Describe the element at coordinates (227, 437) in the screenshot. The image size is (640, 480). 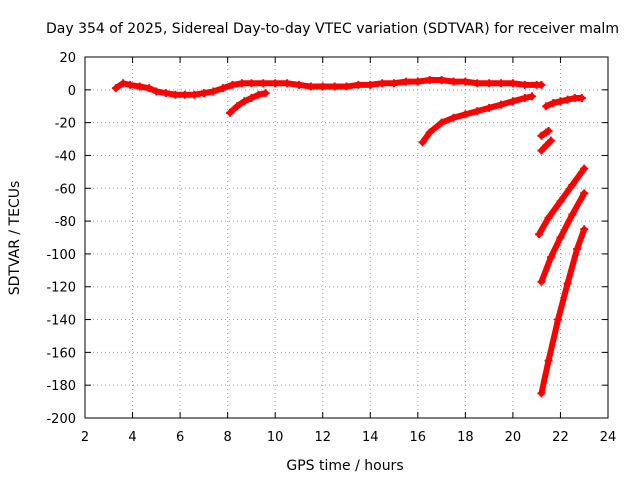
I see `x-tick-label: 8` at that location.